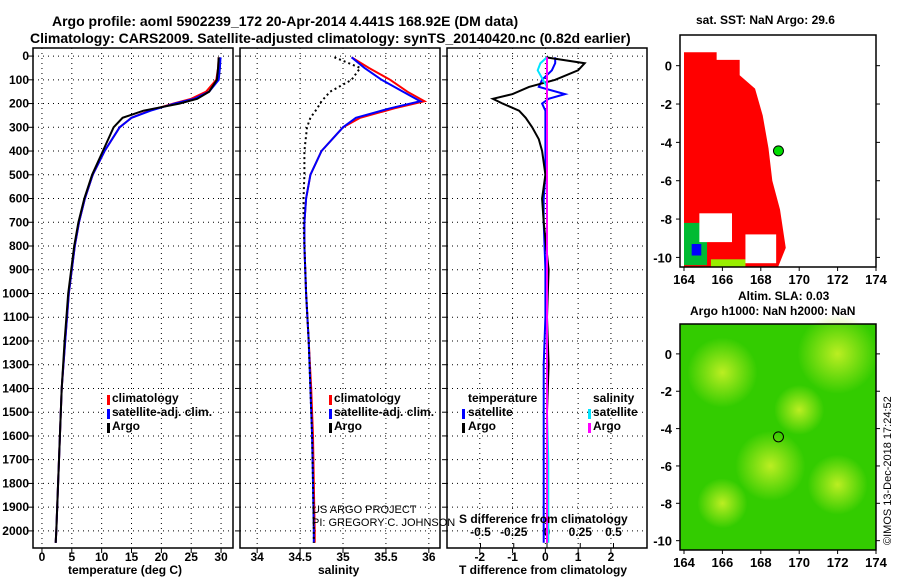 This screenshot has width=900, height=580. What do you see at coordinates (490, 412) in the screenshot?
I see `legend-diff-temp-satellite: satellite` at bounding box center [490, 412].